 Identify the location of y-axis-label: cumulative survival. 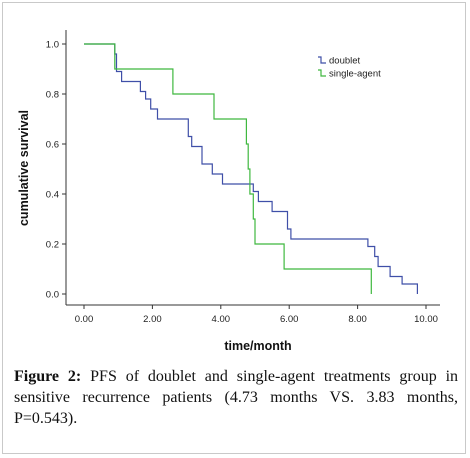
(24, 168).